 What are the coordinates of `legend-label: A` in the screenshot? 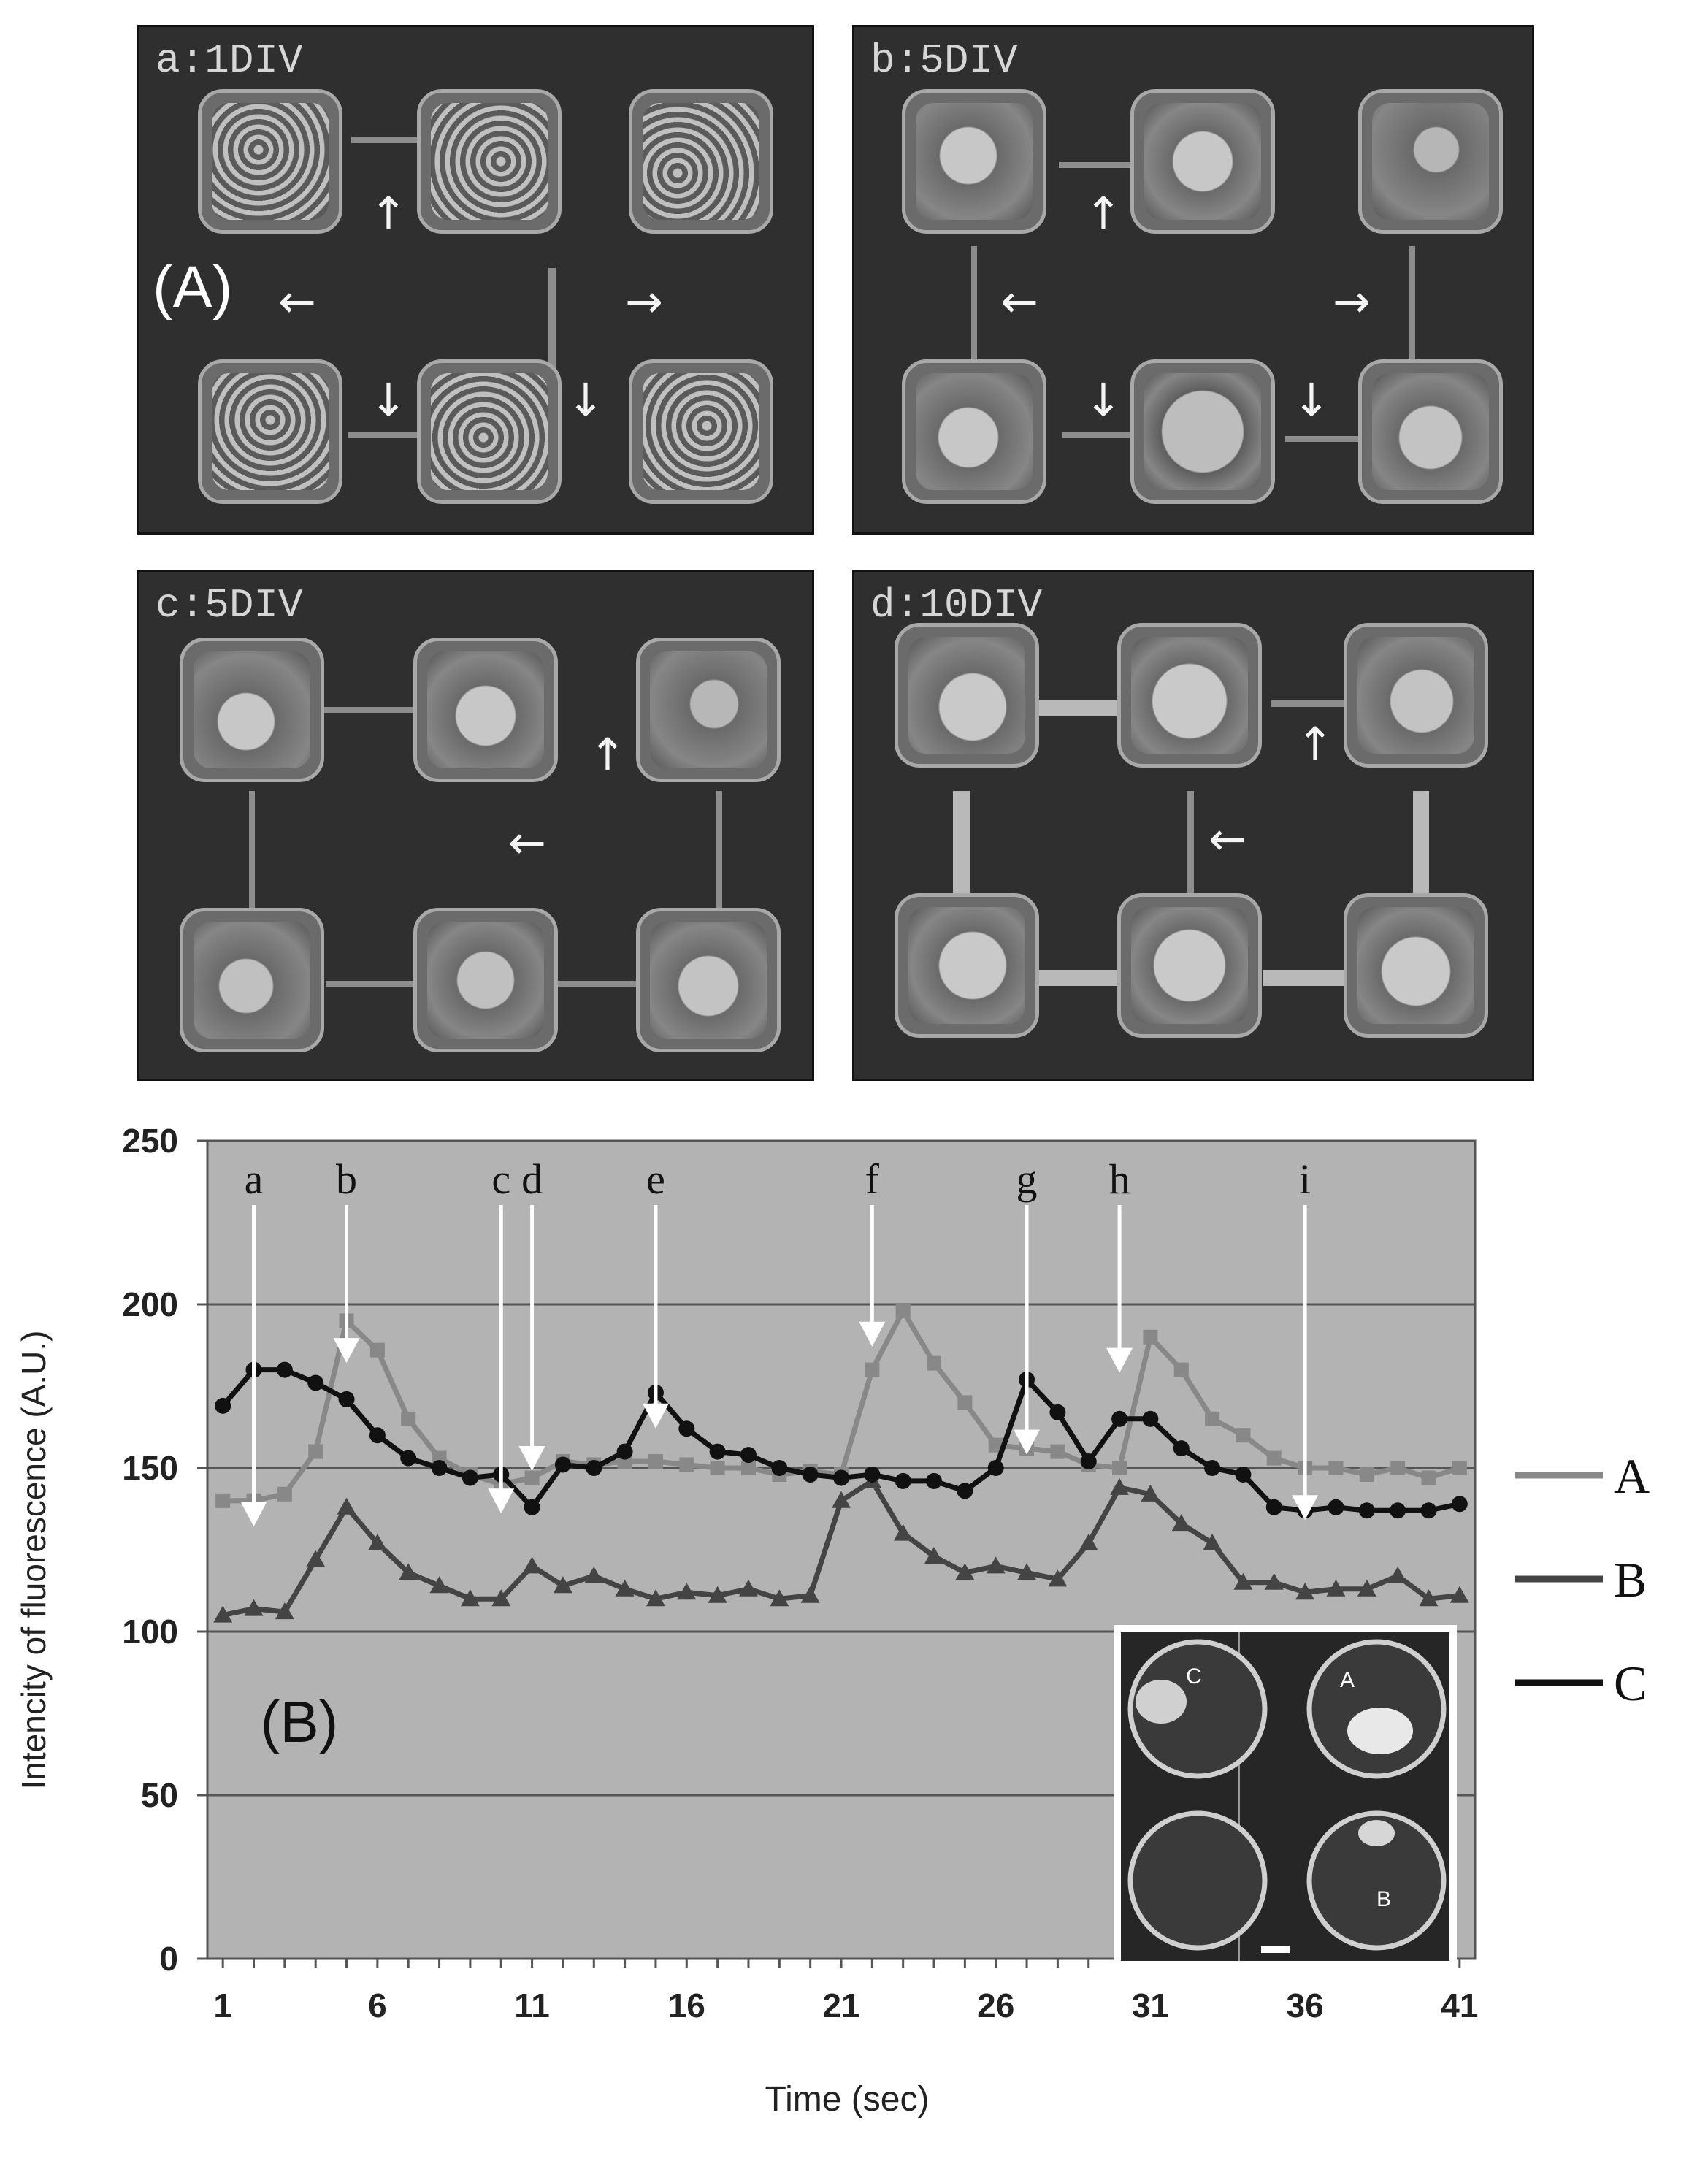 It's located at (1632, 1476).